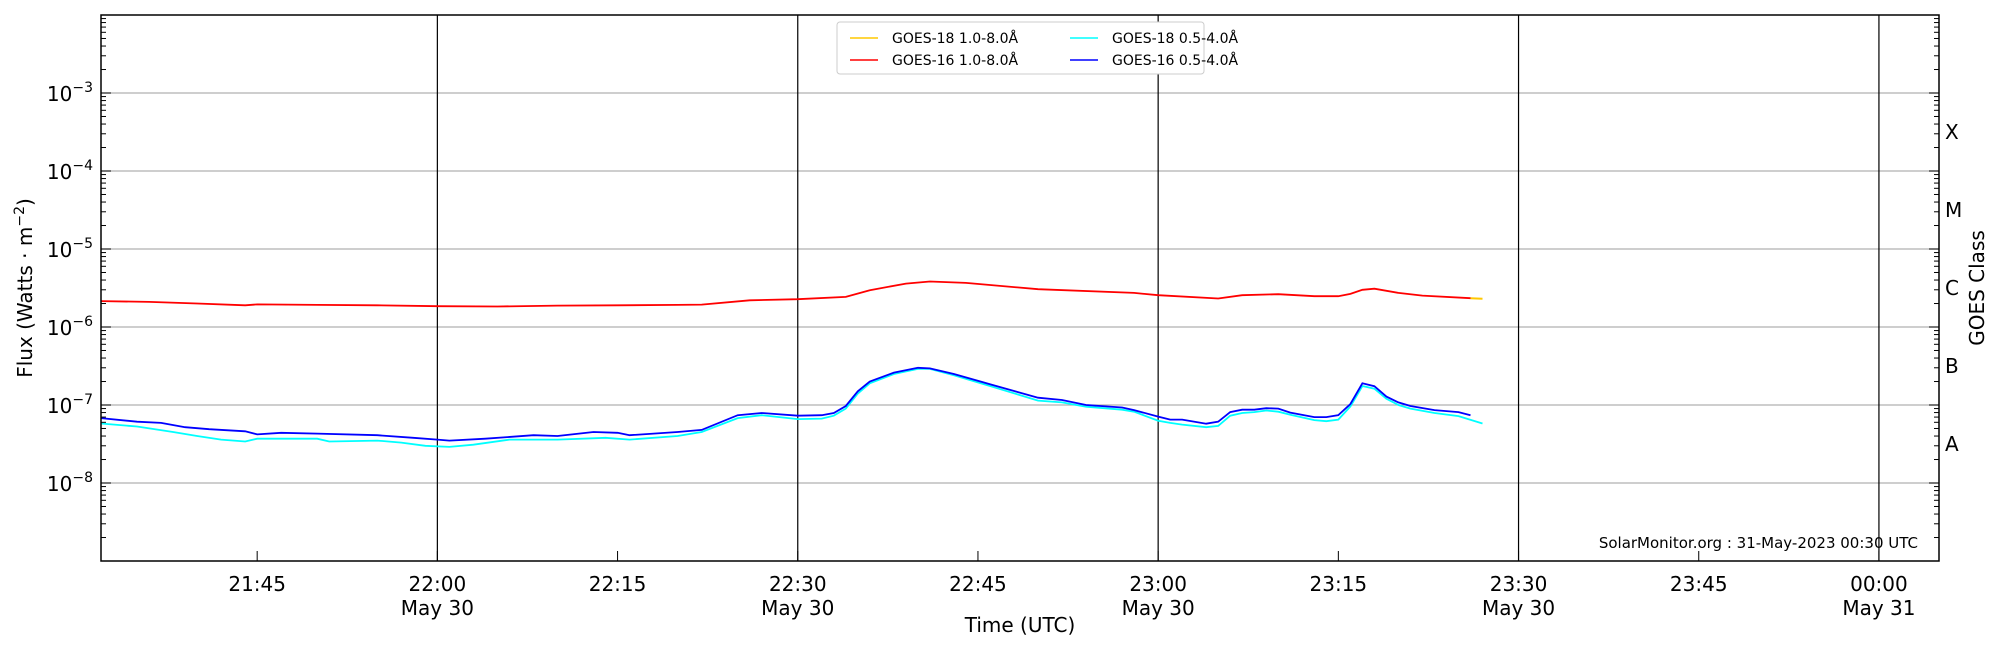 The image size is (2000, 650). Describe the element at coordinates (24, 288) in the screenshot. I see `y-axis-label: Flux (Watts · m−2)` at that location.